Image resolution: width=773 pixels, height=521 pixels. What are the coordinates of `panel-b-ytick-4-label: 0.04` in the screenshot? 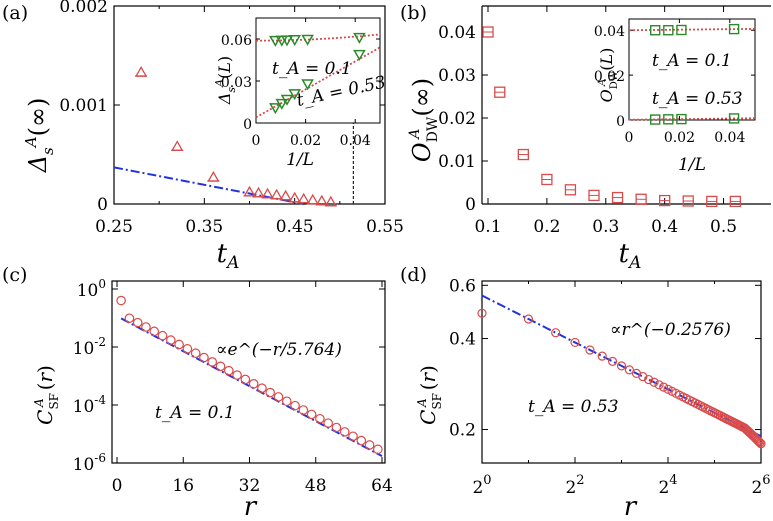 It's located at (457, 33).